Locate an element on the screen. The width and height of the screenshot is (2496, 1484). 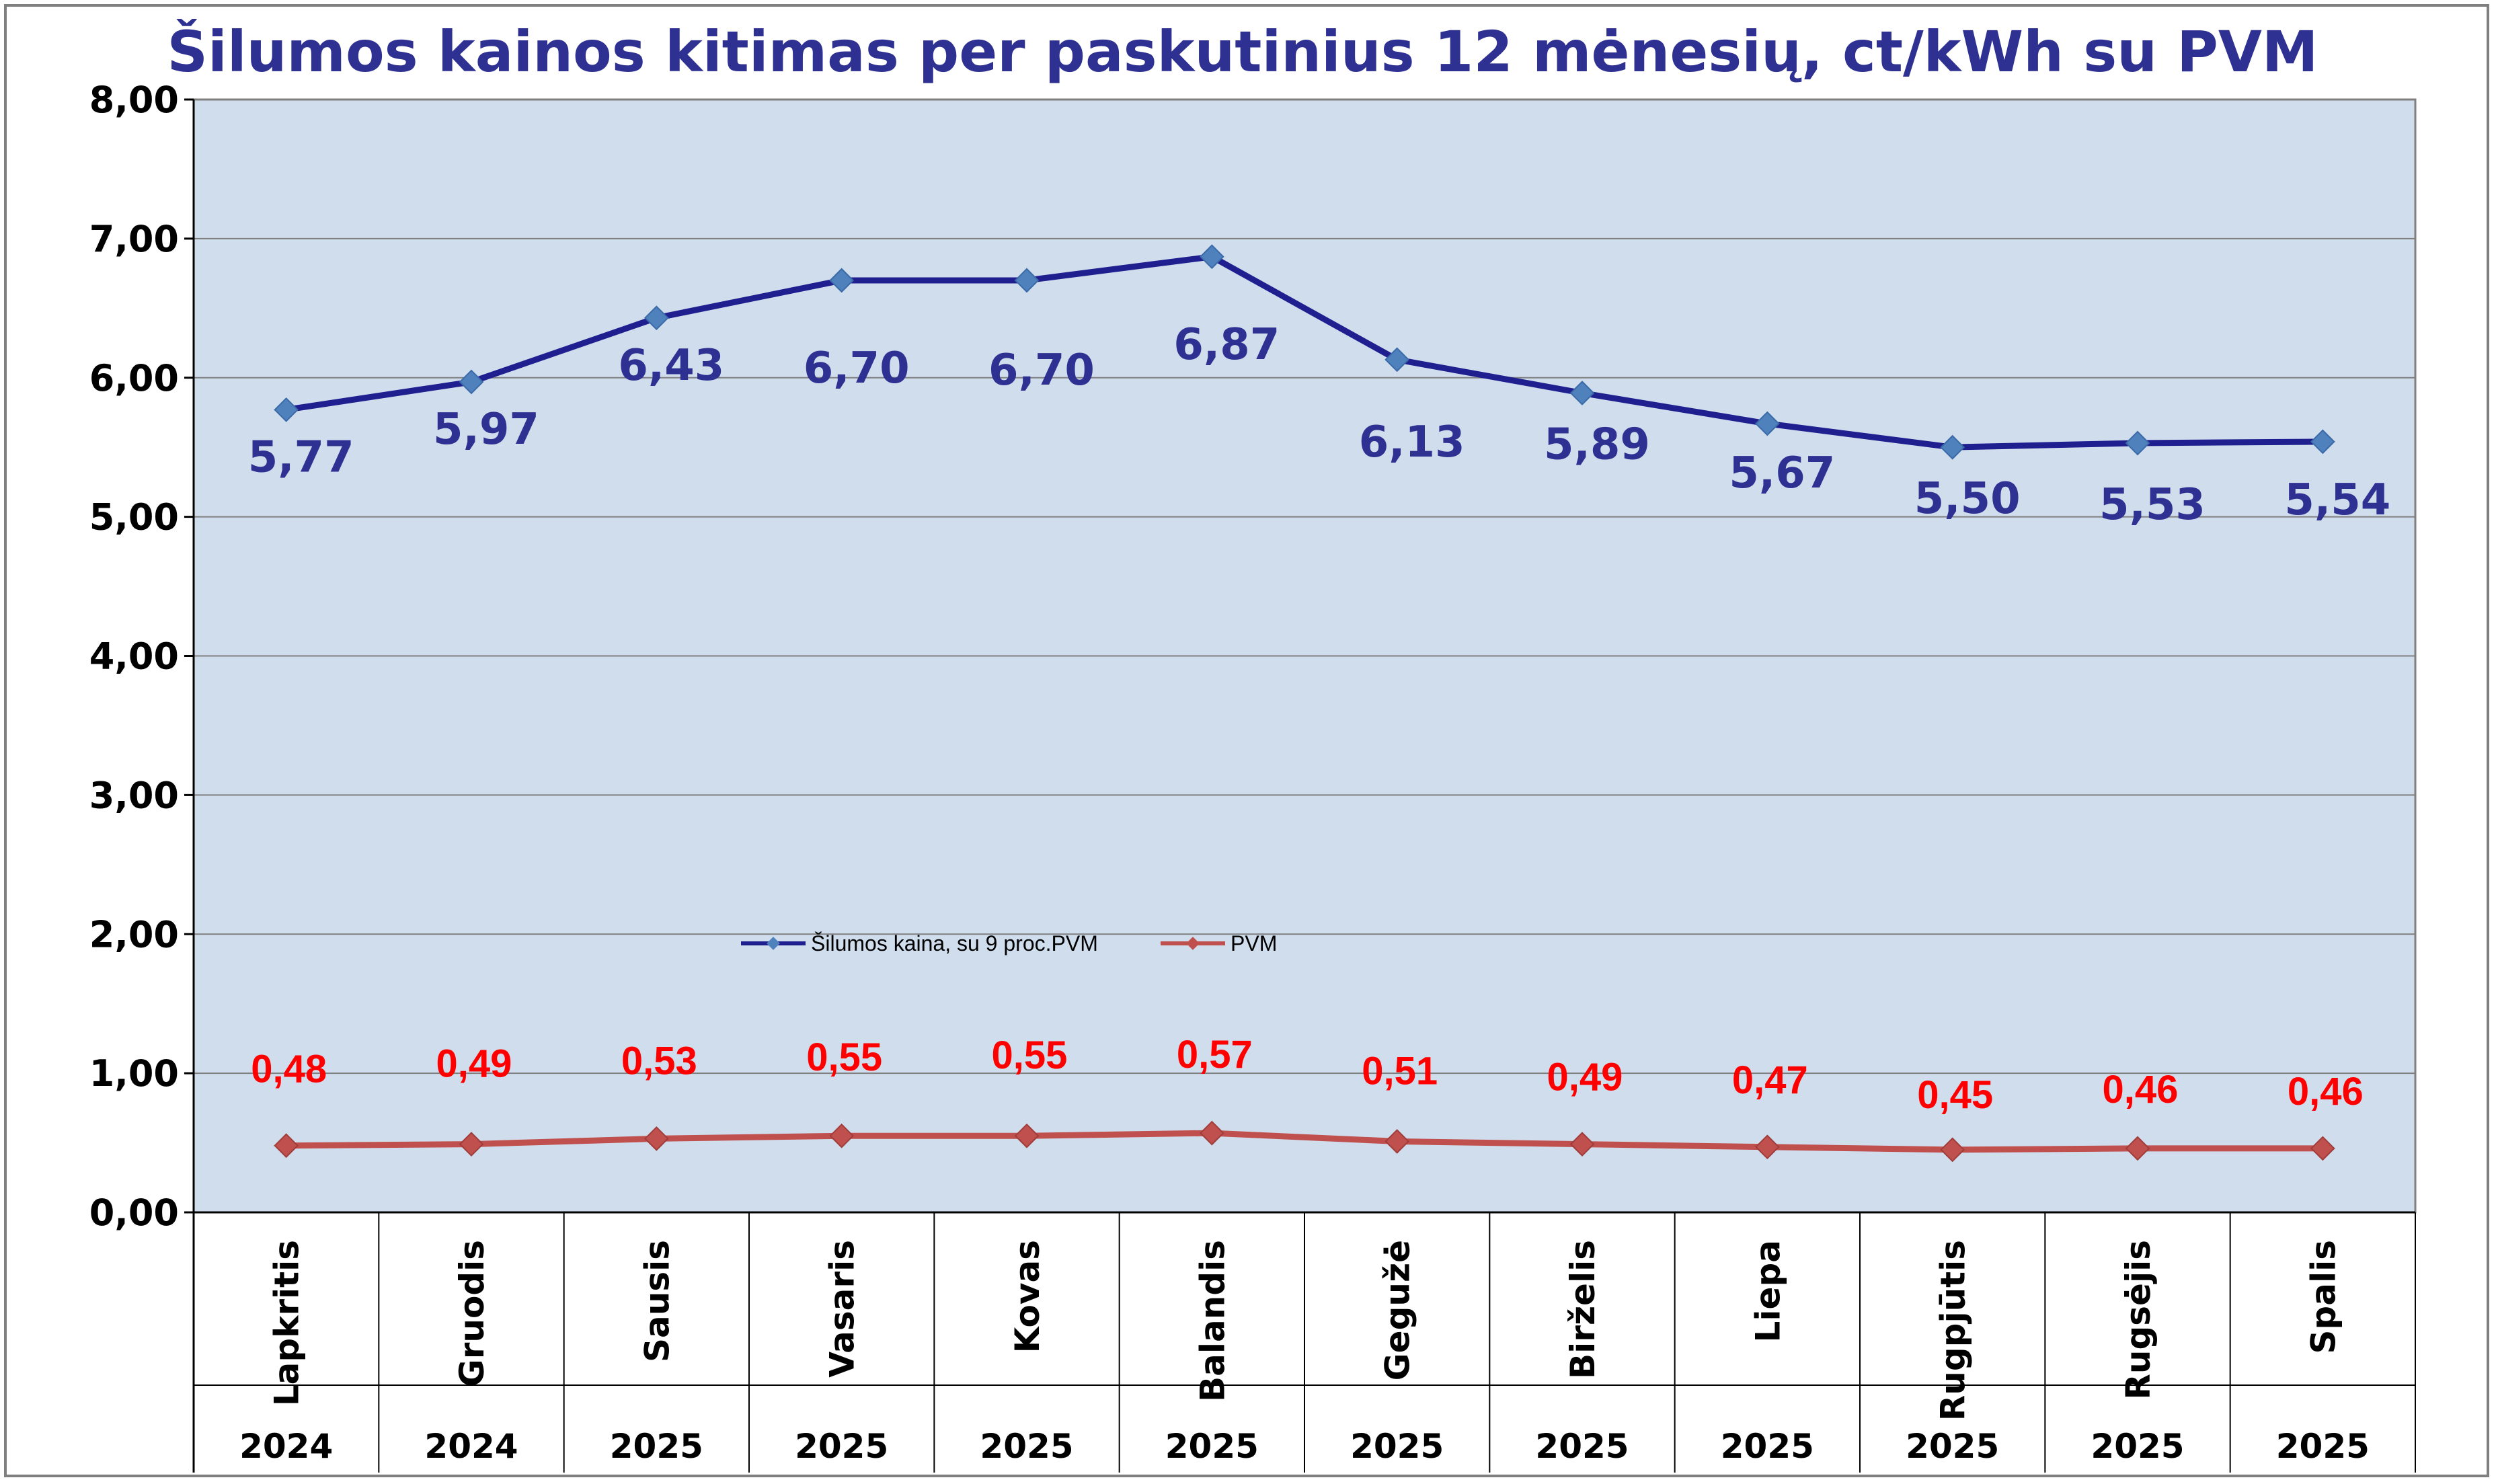
data-label-pvm: 0,57 is located at coordinates (1215, 1055).